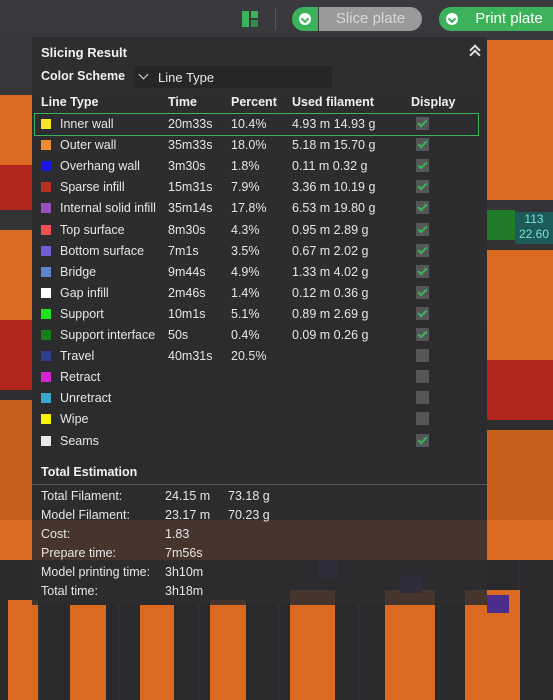 The image size is (553, 700). I want to click on table-row: Outer wall 35m33s 18.0% 5.18 m 15.70 g, so click(259, 145).